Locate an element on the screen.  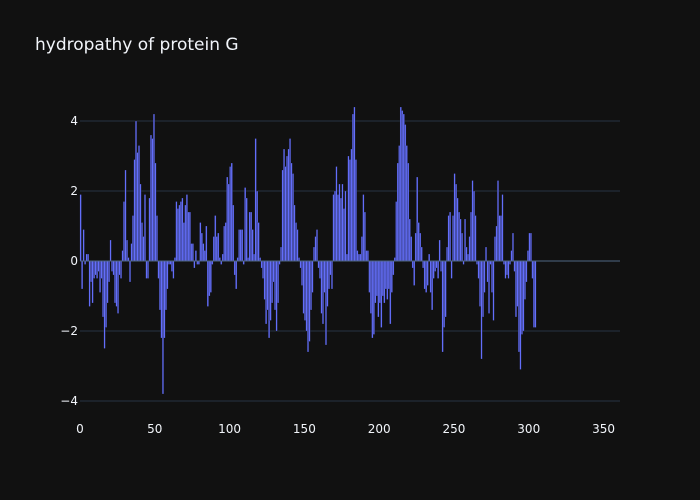
x-axis-ticks: 0 50 100 150 200 250 300 350 is located at coordinates (345, 429).